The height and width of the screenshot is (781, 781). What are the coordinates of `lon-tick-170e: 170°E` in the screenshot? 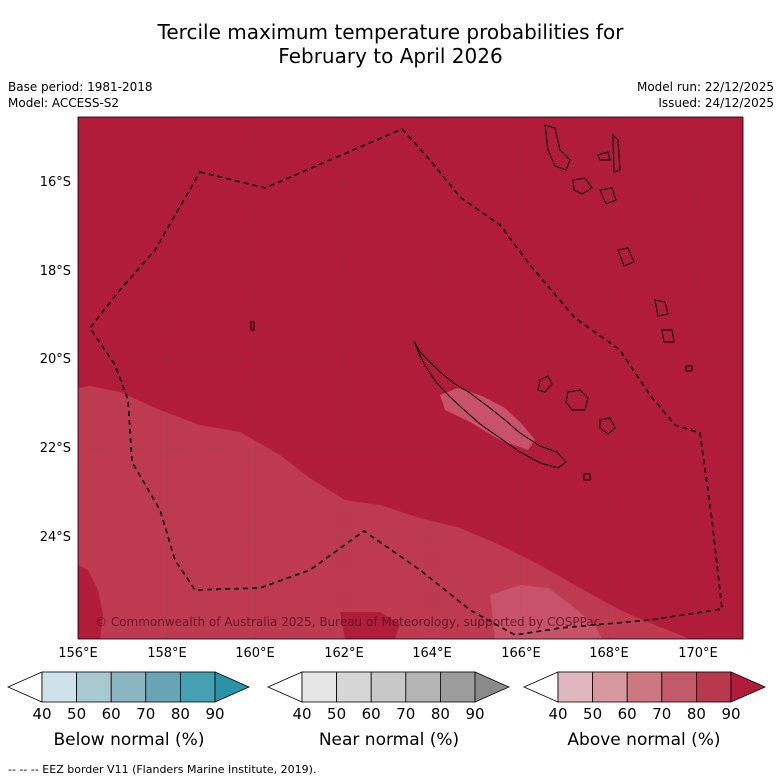 It's located at (698, 653).